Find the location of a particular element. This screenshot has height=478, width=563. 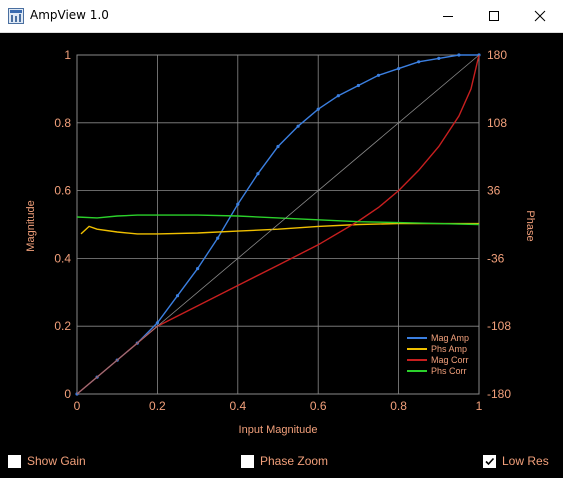

x-axis-label: Input Magnitude is located at coordinates (278, 430).